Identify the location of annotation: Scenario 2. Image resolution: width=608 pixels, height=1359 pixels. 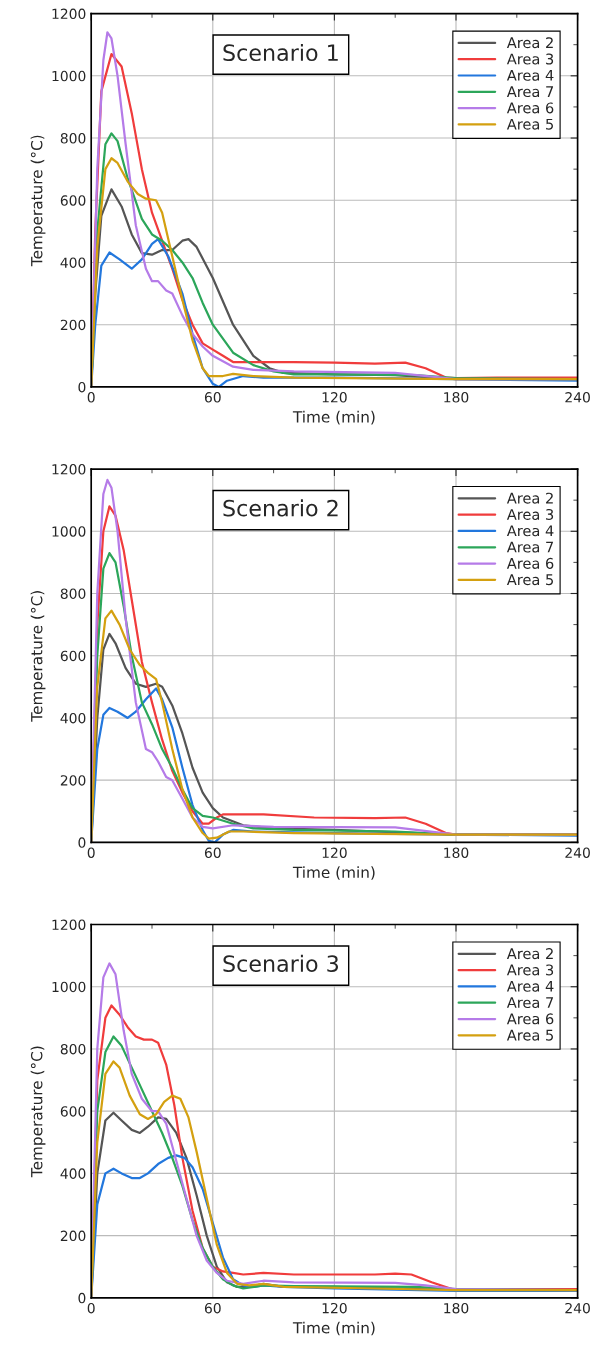
(280, 508).